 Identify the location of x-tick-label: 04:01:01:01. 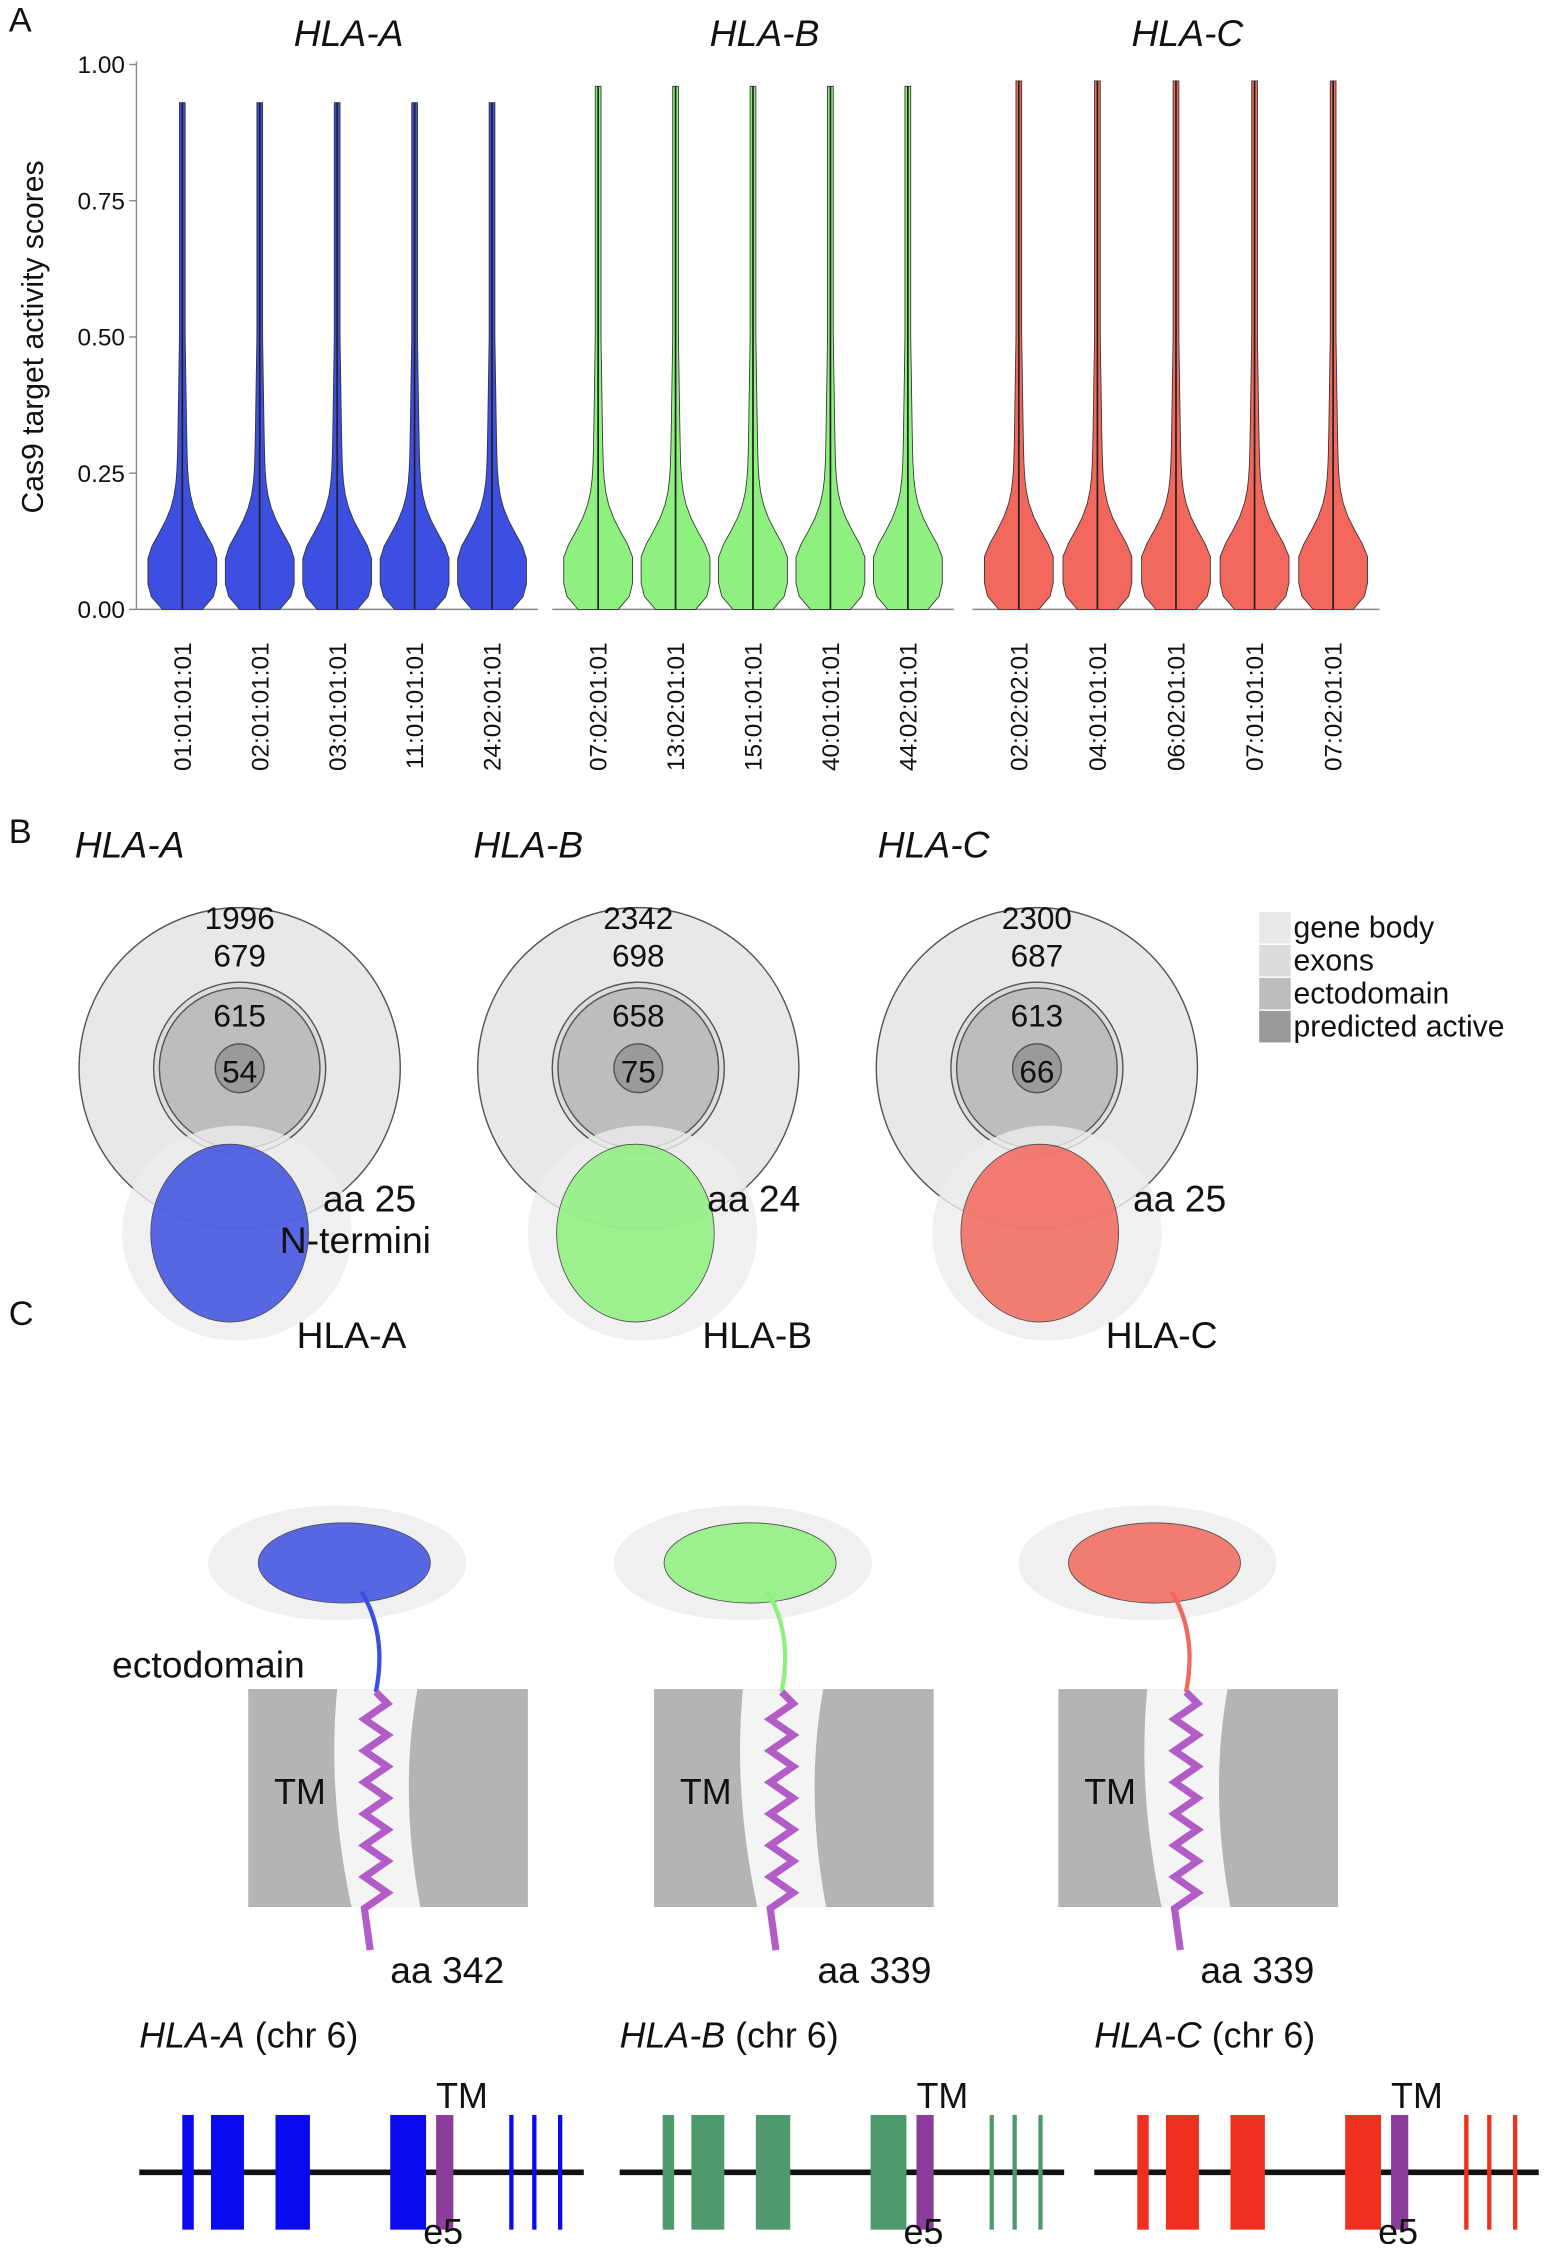
(1098, 706).